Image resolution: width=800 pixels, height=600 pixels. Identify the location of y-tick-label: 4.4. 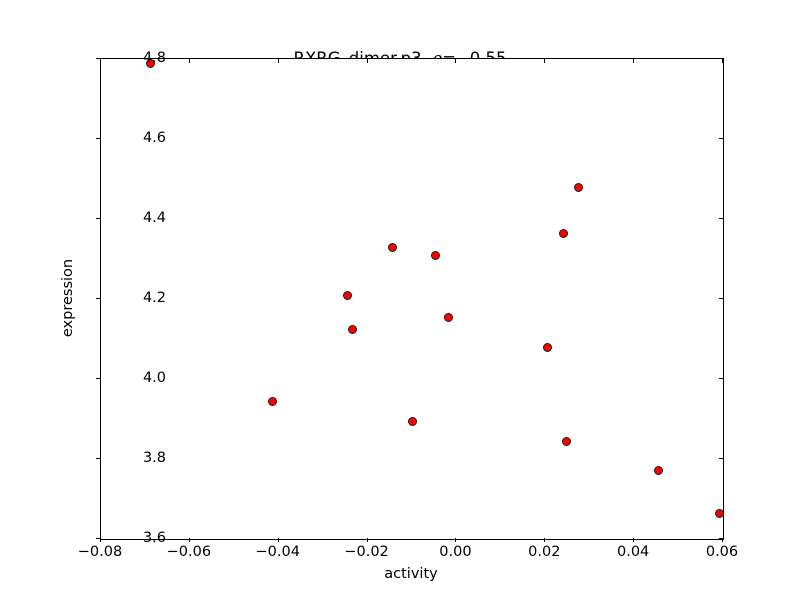
(154, 218).